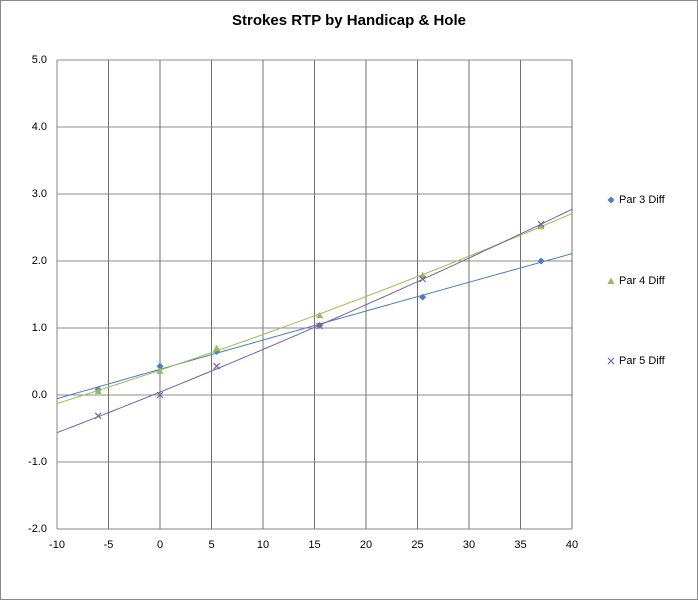  I want to click on chart-title: Strokes RTP by Handicap & Hole, so click(349, 20).